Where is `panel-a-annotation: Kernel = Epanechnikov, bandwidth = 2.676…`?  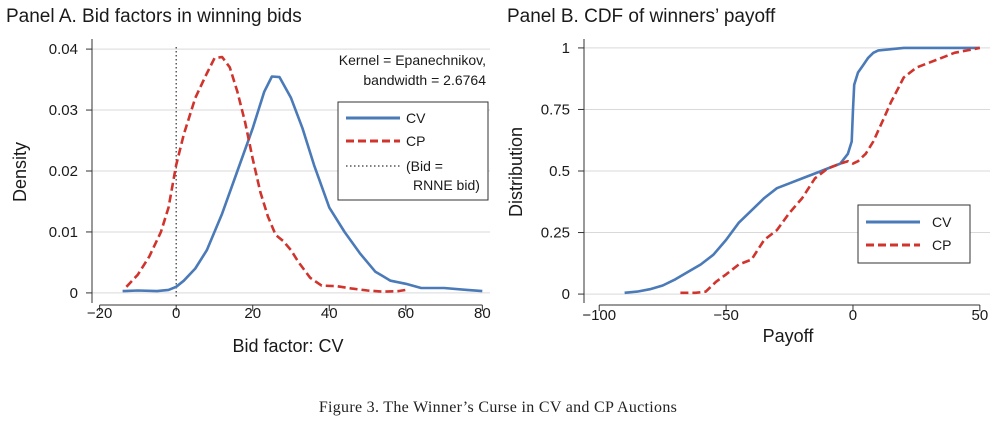
panel-a-annotation: Kernel = Epanechnikov, bandwidth = 2.676… is located at coordinates (412, 70).